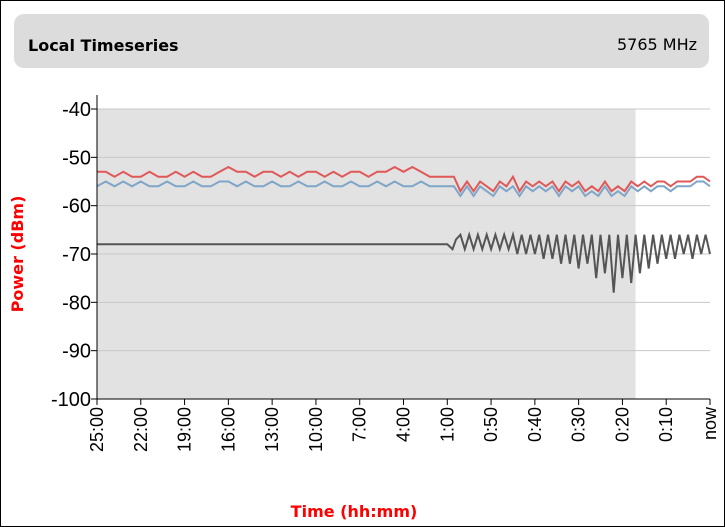 This screenshot has height=527, width=725. Describe the element at coordinates (76, 158) in the screenshot. I see `y-tick-label: -50` at that location.